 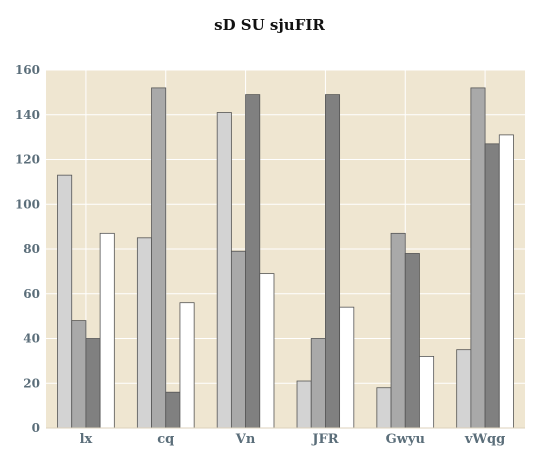 I want to click on bar-vWqg-s4, so click(x=506, y=281).